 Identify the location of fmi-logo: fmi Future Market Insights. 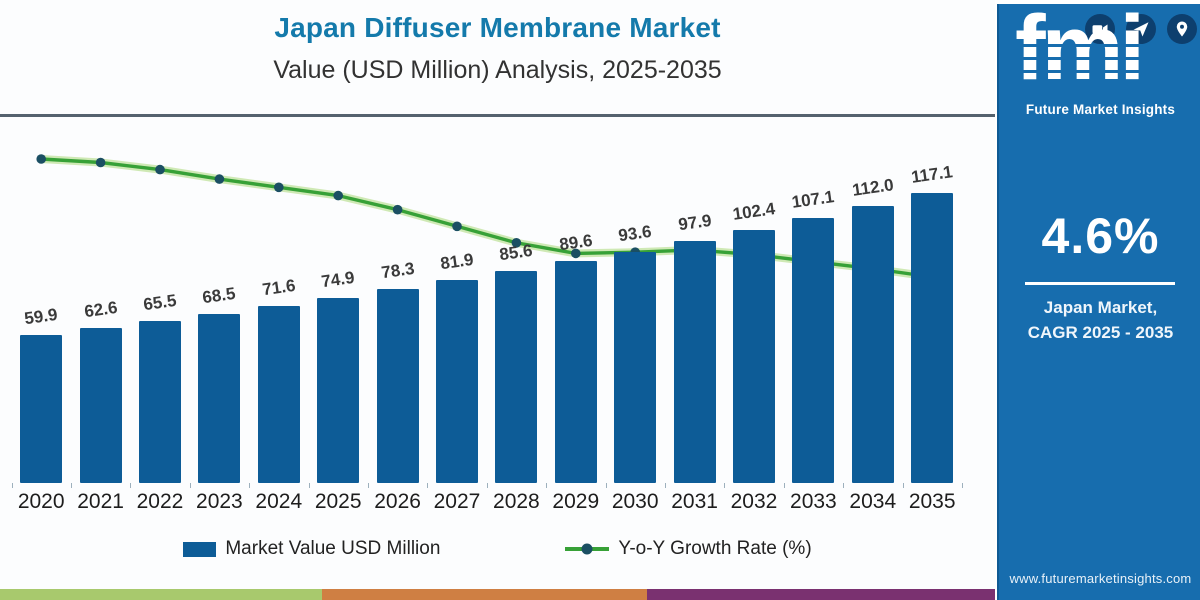
(1099, 67).